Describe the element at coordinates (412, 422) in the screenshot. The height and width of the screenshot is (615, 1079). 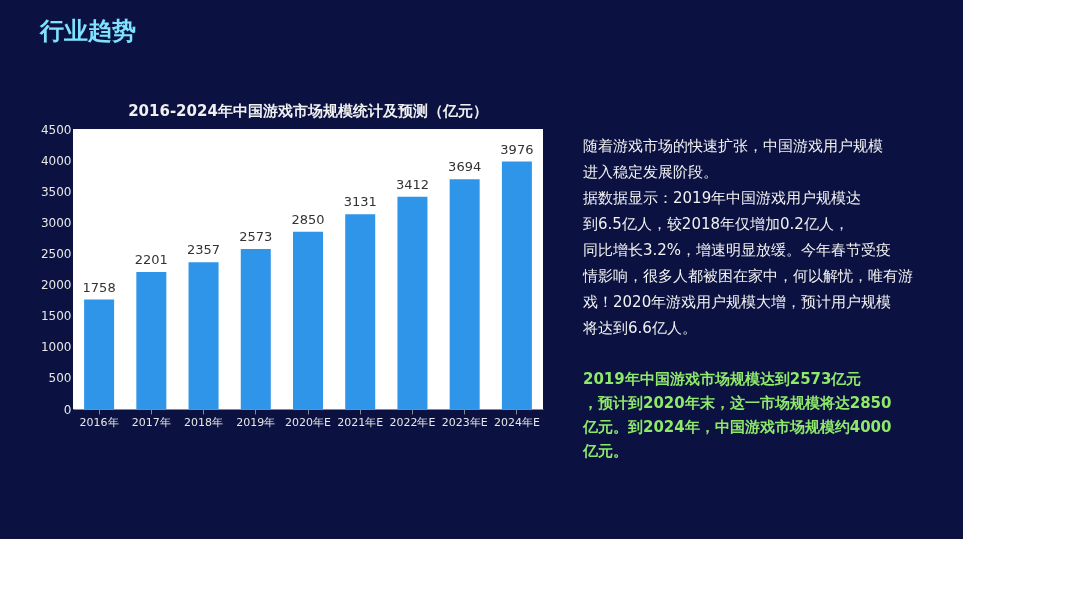
I see `x-tick-label: 2022年E` at that location.